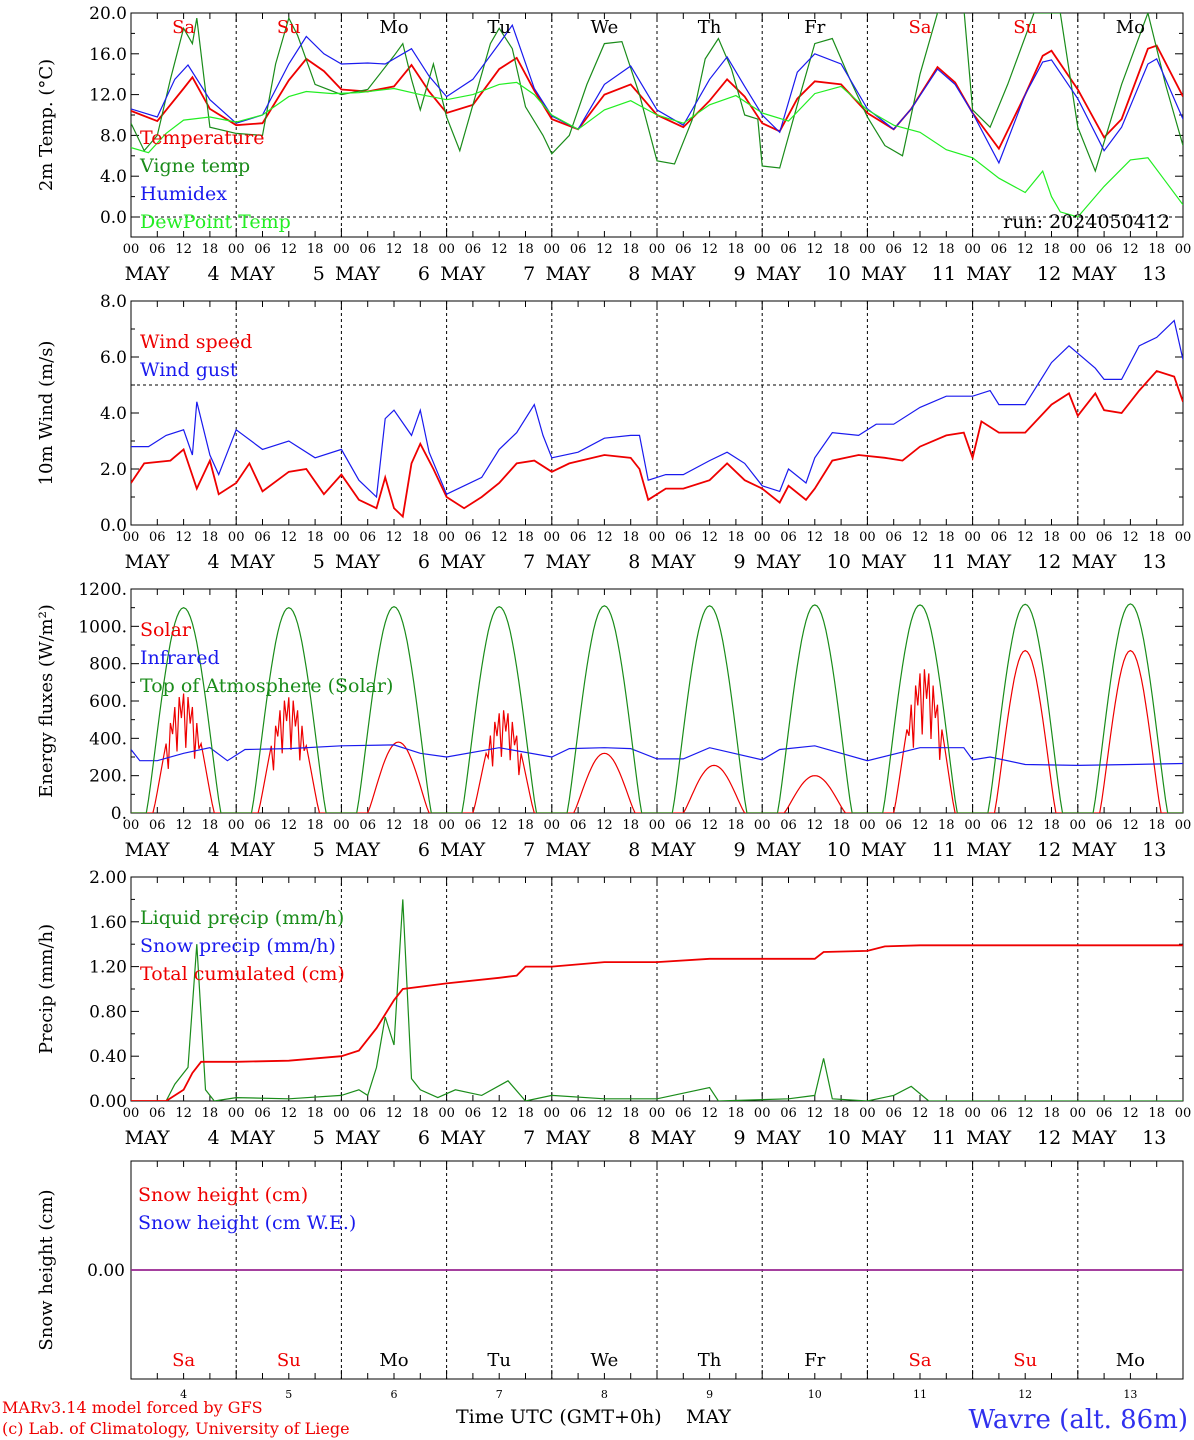 This screenshot has width=1194, height=1440. I want to click on weekday-label: We, so click(605, 27).